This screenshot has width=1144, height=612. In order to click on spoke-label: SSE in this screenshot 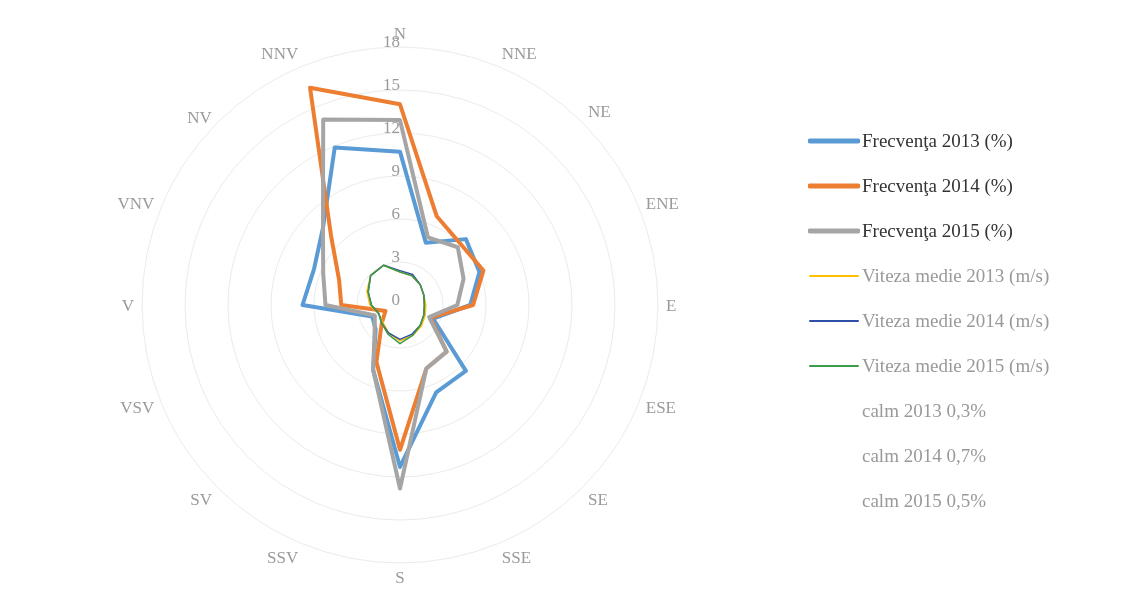, I will do `click(516, 557)`.